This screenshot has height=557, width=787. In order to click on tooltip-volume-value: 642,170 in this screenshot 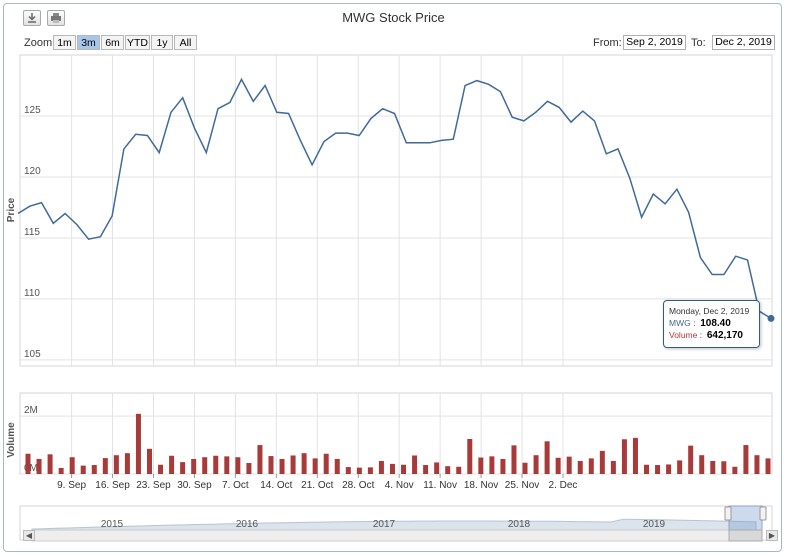, I will do `click(724, 335)`.